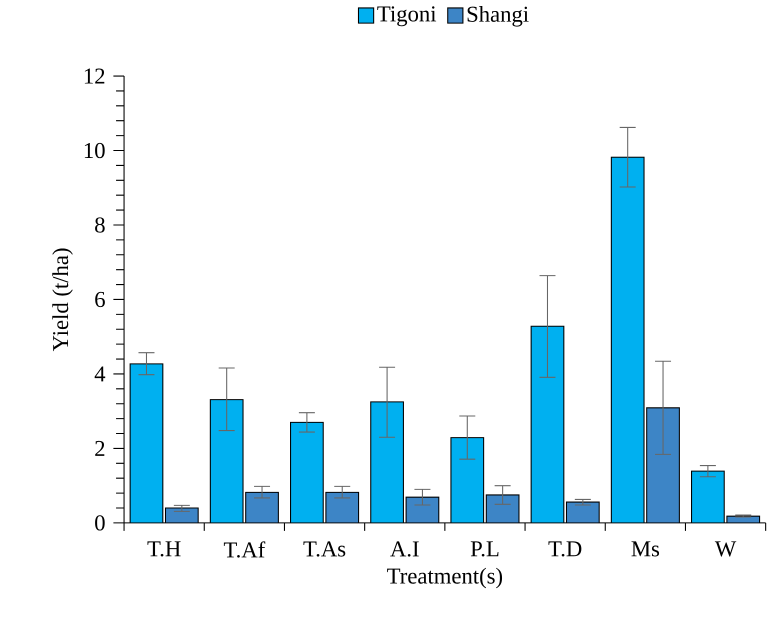  Describe the element at coordinates (62, 300) in the screenshot. I see `y-axis-title: Yield (t/ha)` at that location.